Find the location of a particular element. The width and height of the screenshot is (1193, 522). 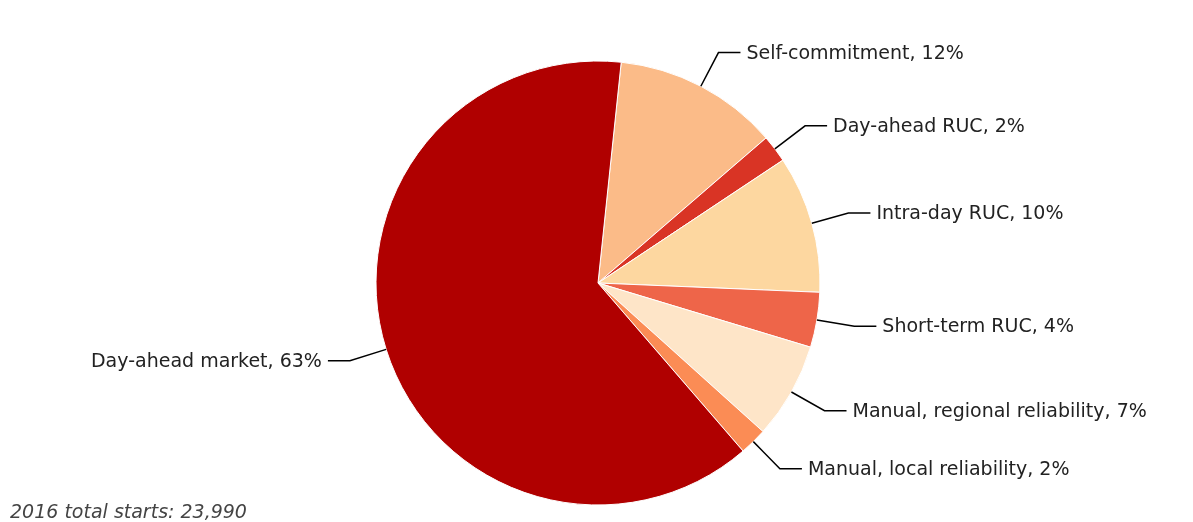

slice-label: Day-ahead market, 63% is located at coordinates (206, 359).